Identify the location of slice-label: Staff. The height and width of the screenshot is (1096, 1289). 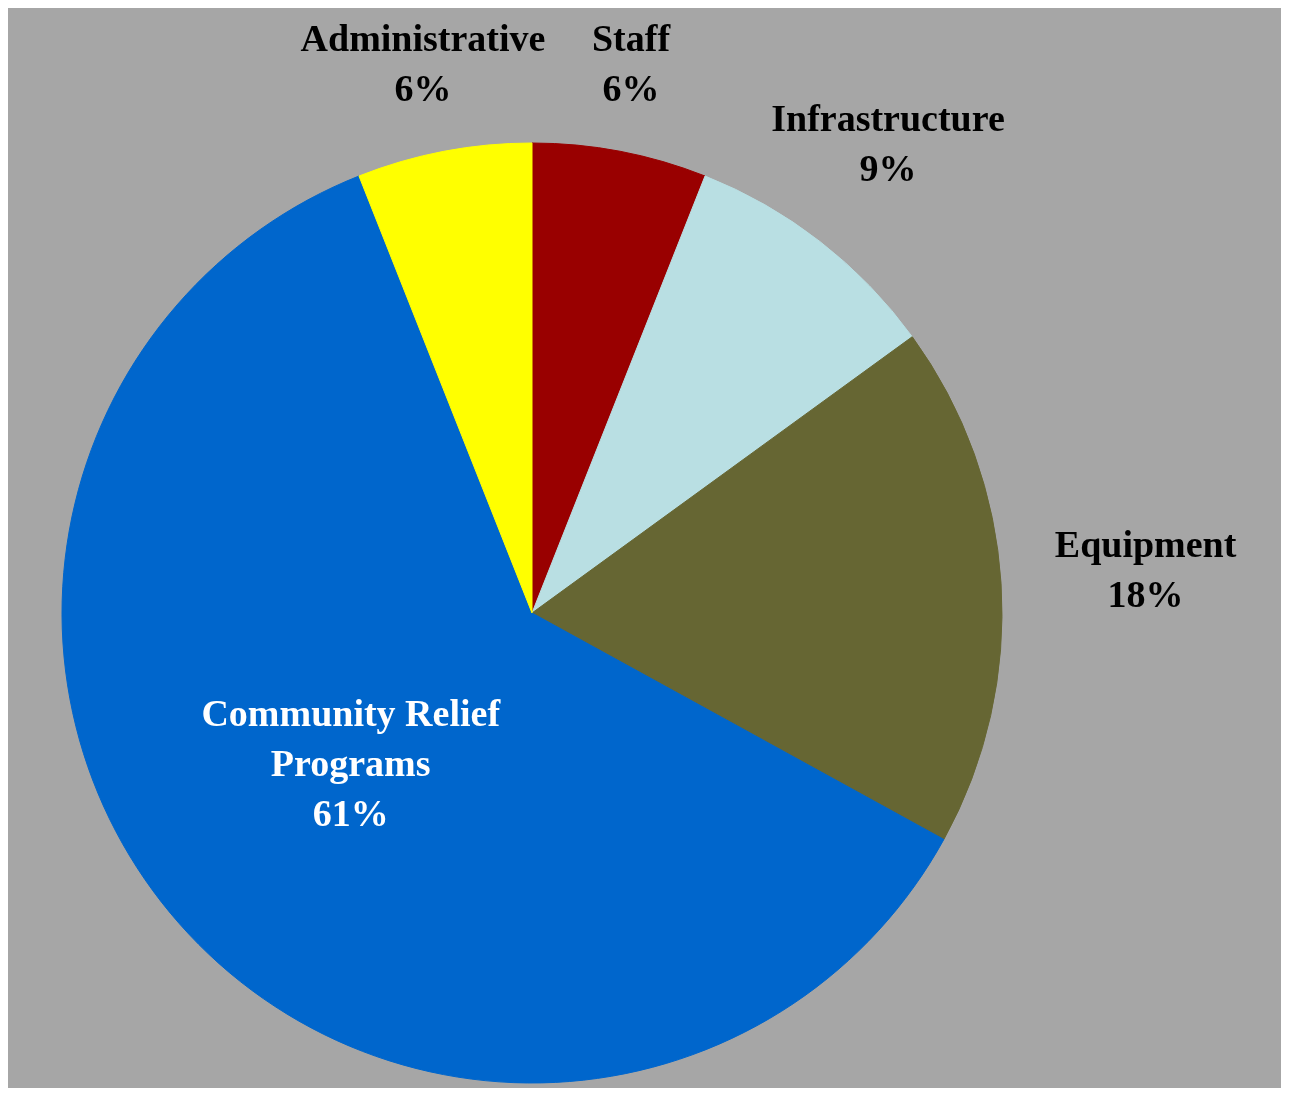
(631, 37).